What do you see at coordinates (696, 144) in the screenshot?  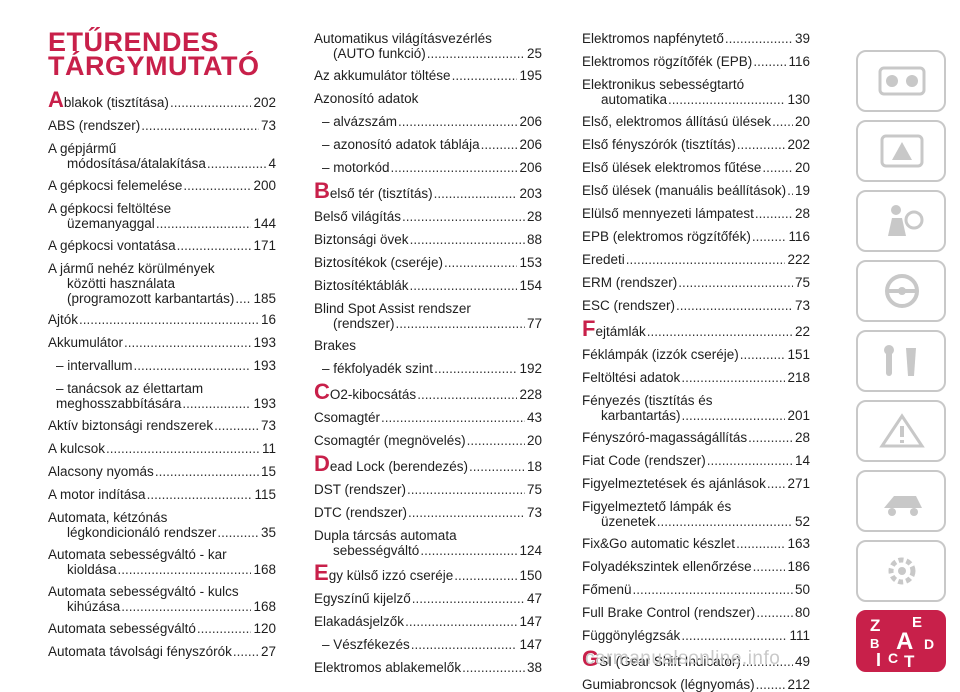 I see `index-entry: Első fényszórók (tisztítás) 202` at bounding box center [696, 144].